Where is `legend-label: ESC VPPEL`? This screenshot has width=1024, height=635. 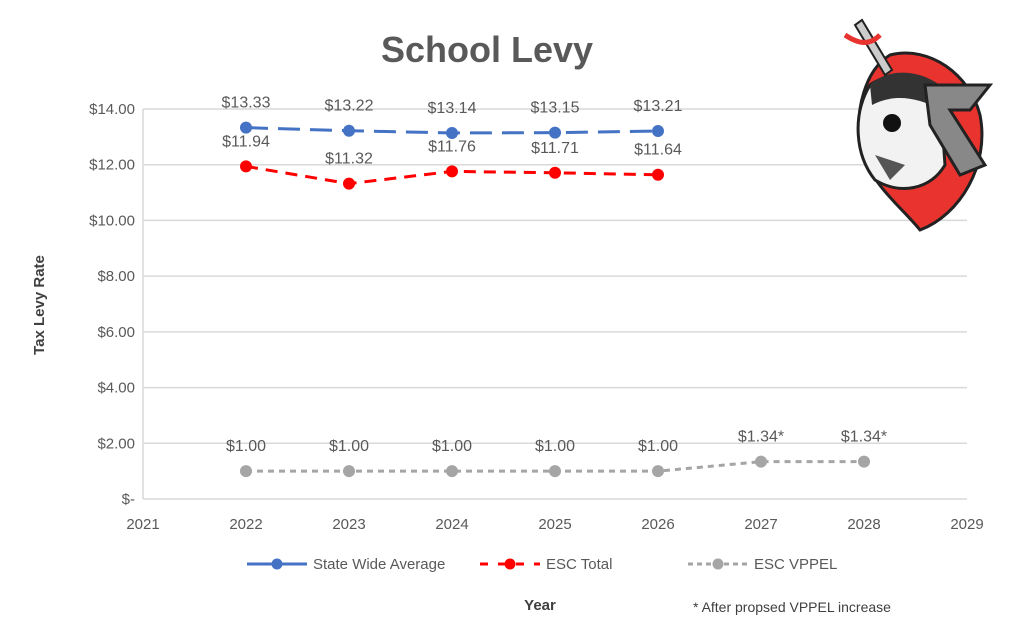
legend-label: ESC VPPEL is located at coordinates (795, 564).